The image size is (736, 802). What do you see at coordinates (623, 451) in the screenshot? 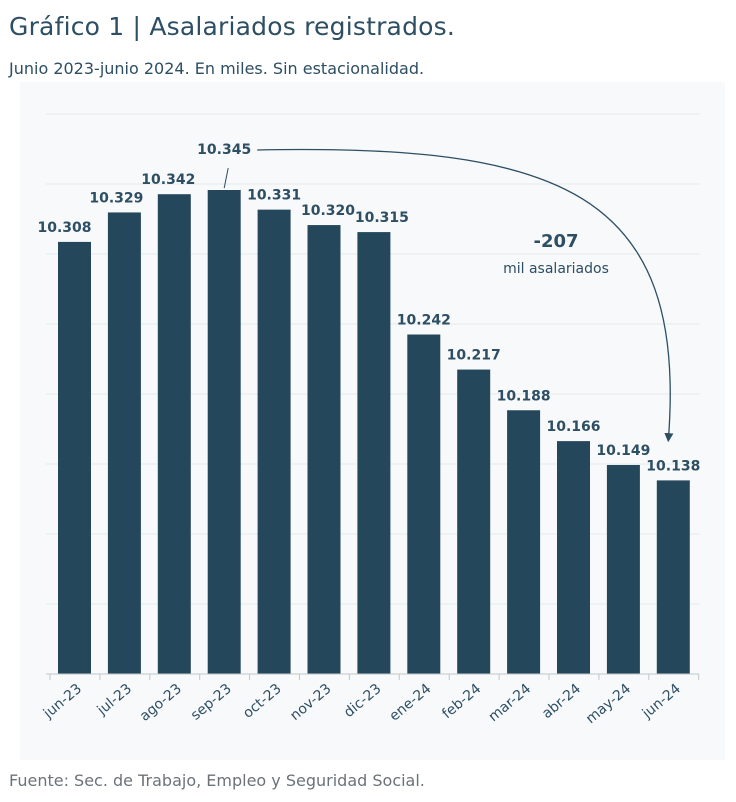
I see `bar-value-label: 10.149` at bounding box center [623, 451].